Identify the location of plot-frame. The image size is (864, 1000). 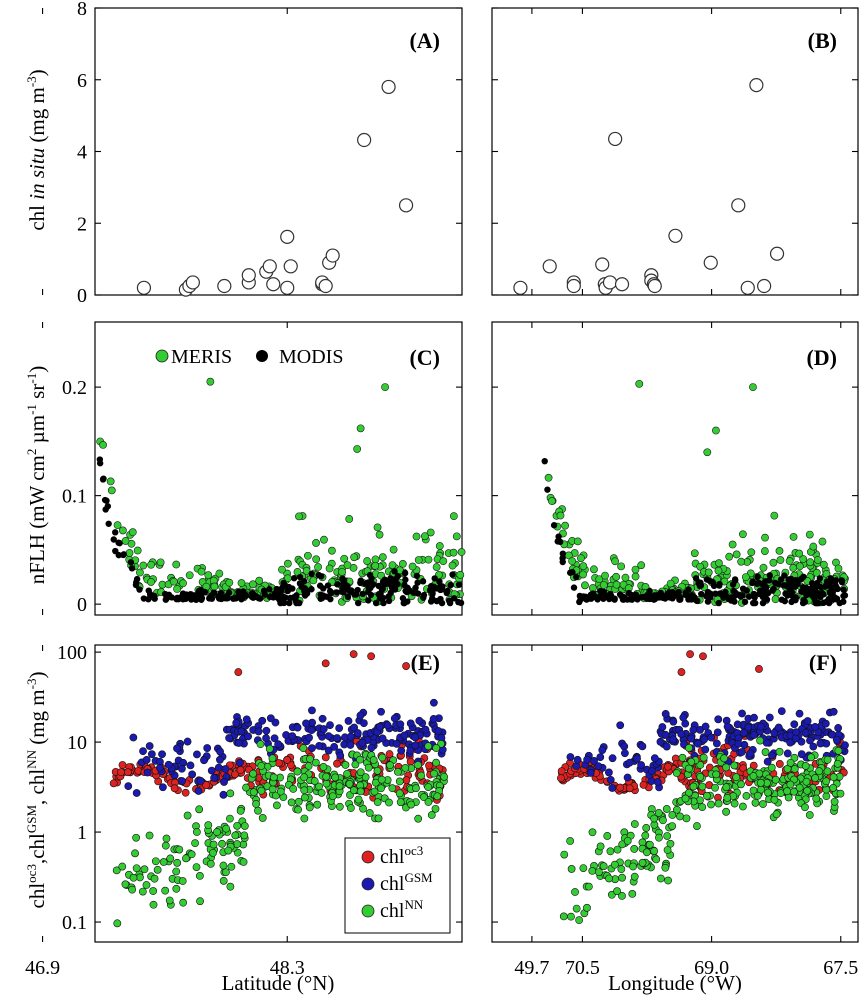
(675, 468).